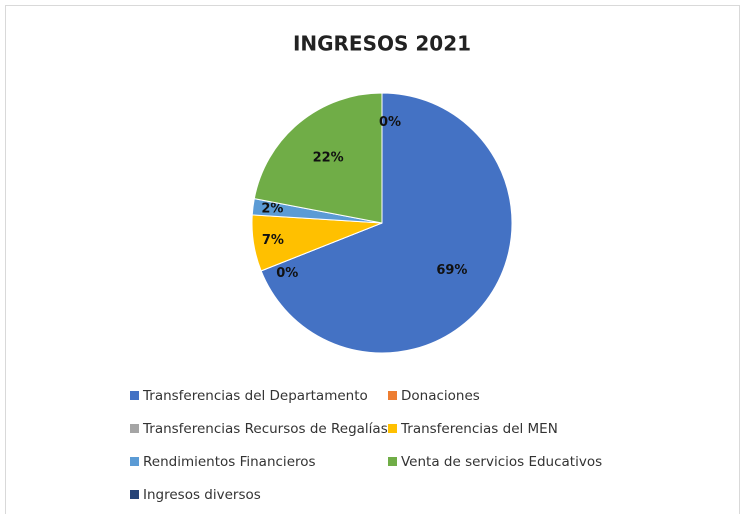 The height and width of the screenshot is (514, 745). I want to click on data-label: 7%, so click(273, 240).